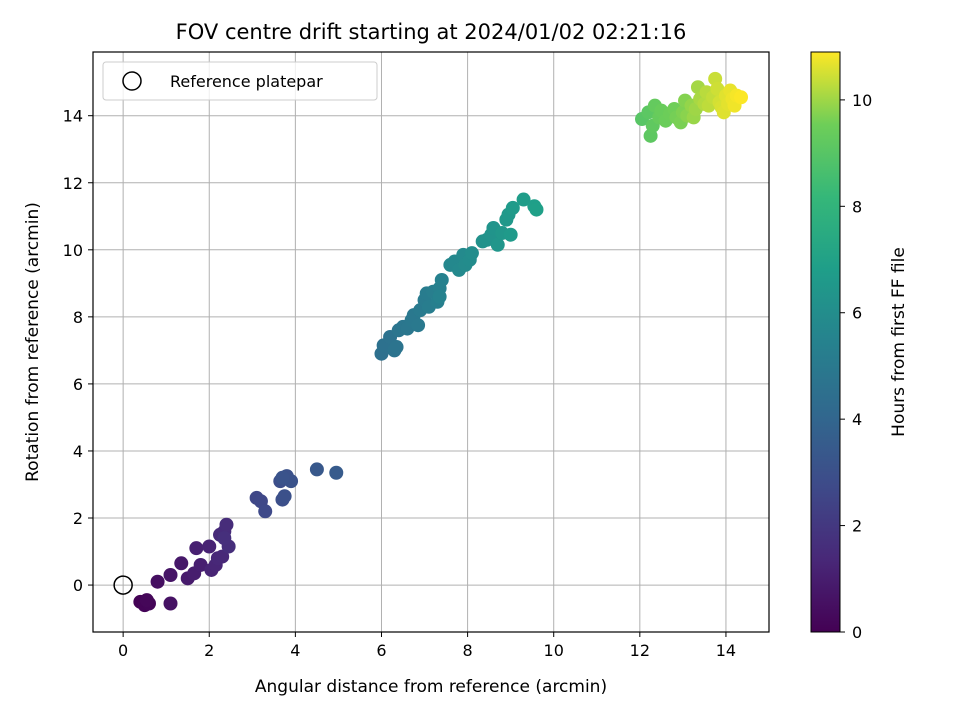 The width and height of the screenshot is (960, 720). I want to click on colorbar-tick-label: 2, so click(857, 526).